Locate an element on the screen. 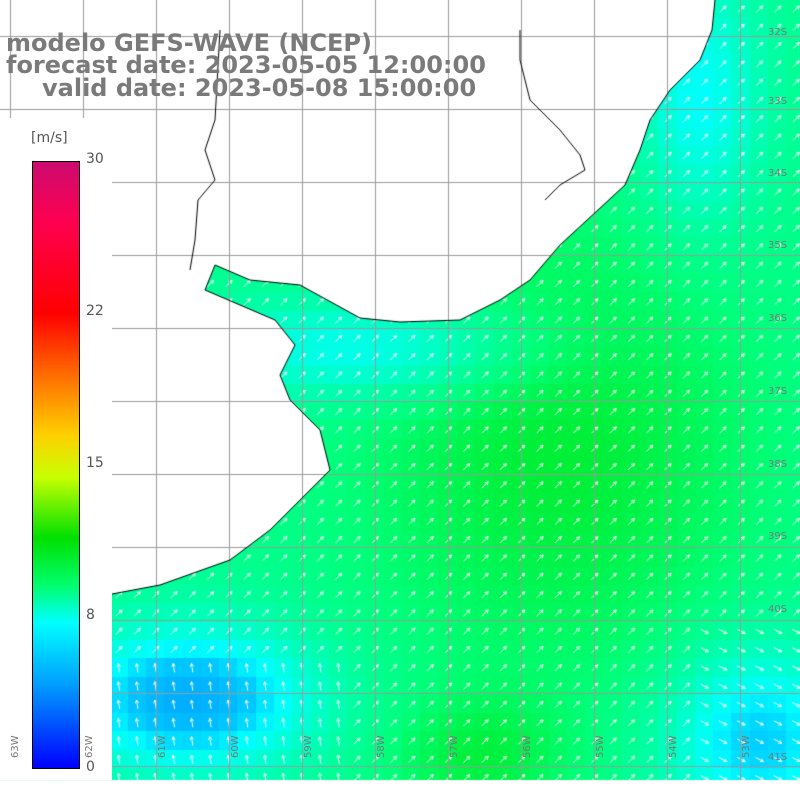 This screenshot has width=800, height=800. lon-label: 59W is located at coordinates (308, 746).